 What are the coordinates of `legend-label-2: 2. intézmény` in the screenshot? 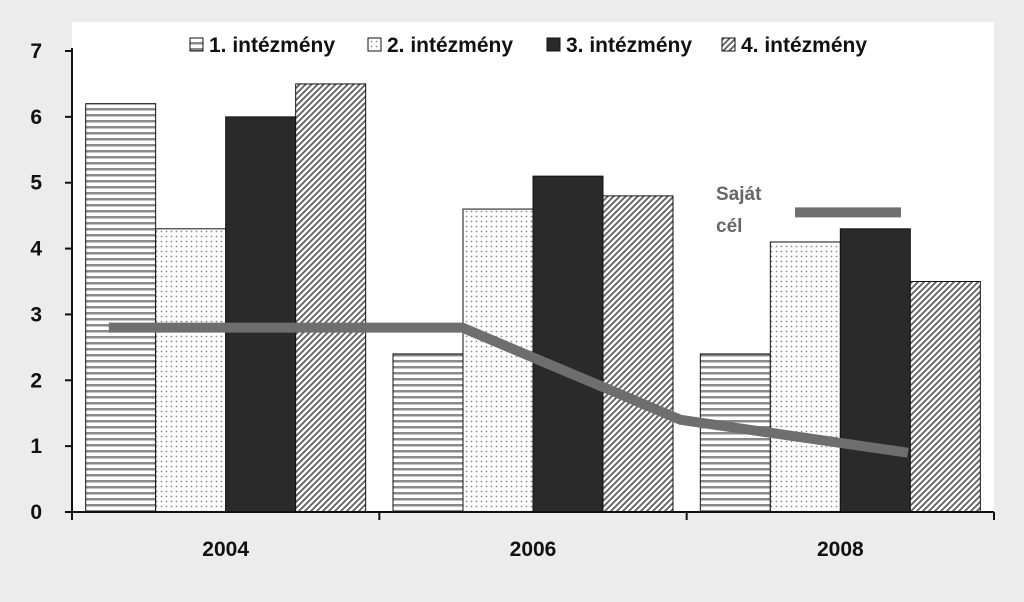 It's located at (450, 45).